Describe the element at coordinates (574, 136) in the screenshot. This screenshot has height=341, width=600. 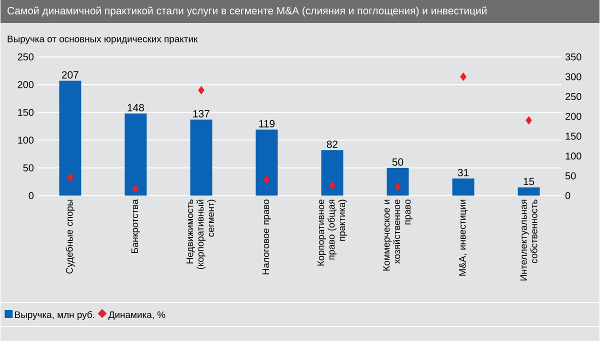
I see `y2-tick-label: 150` at that location.